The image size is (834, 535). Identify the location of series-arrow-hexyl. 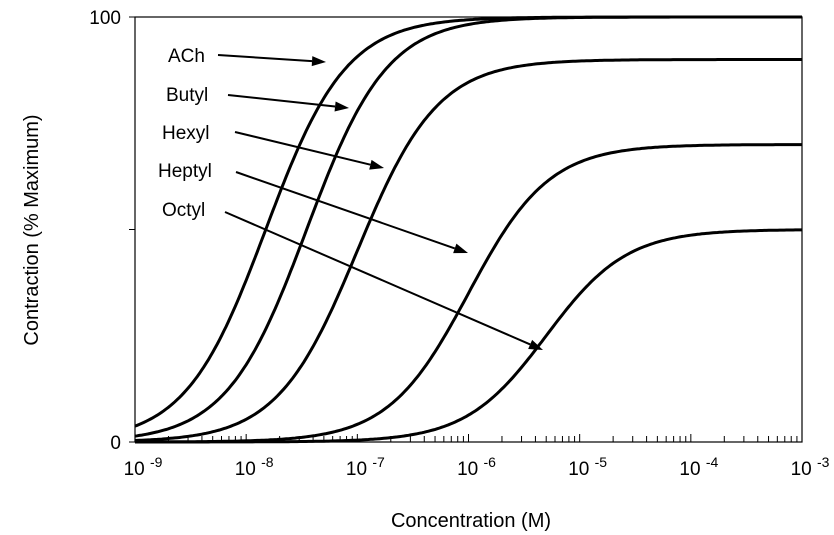
(302, 148).